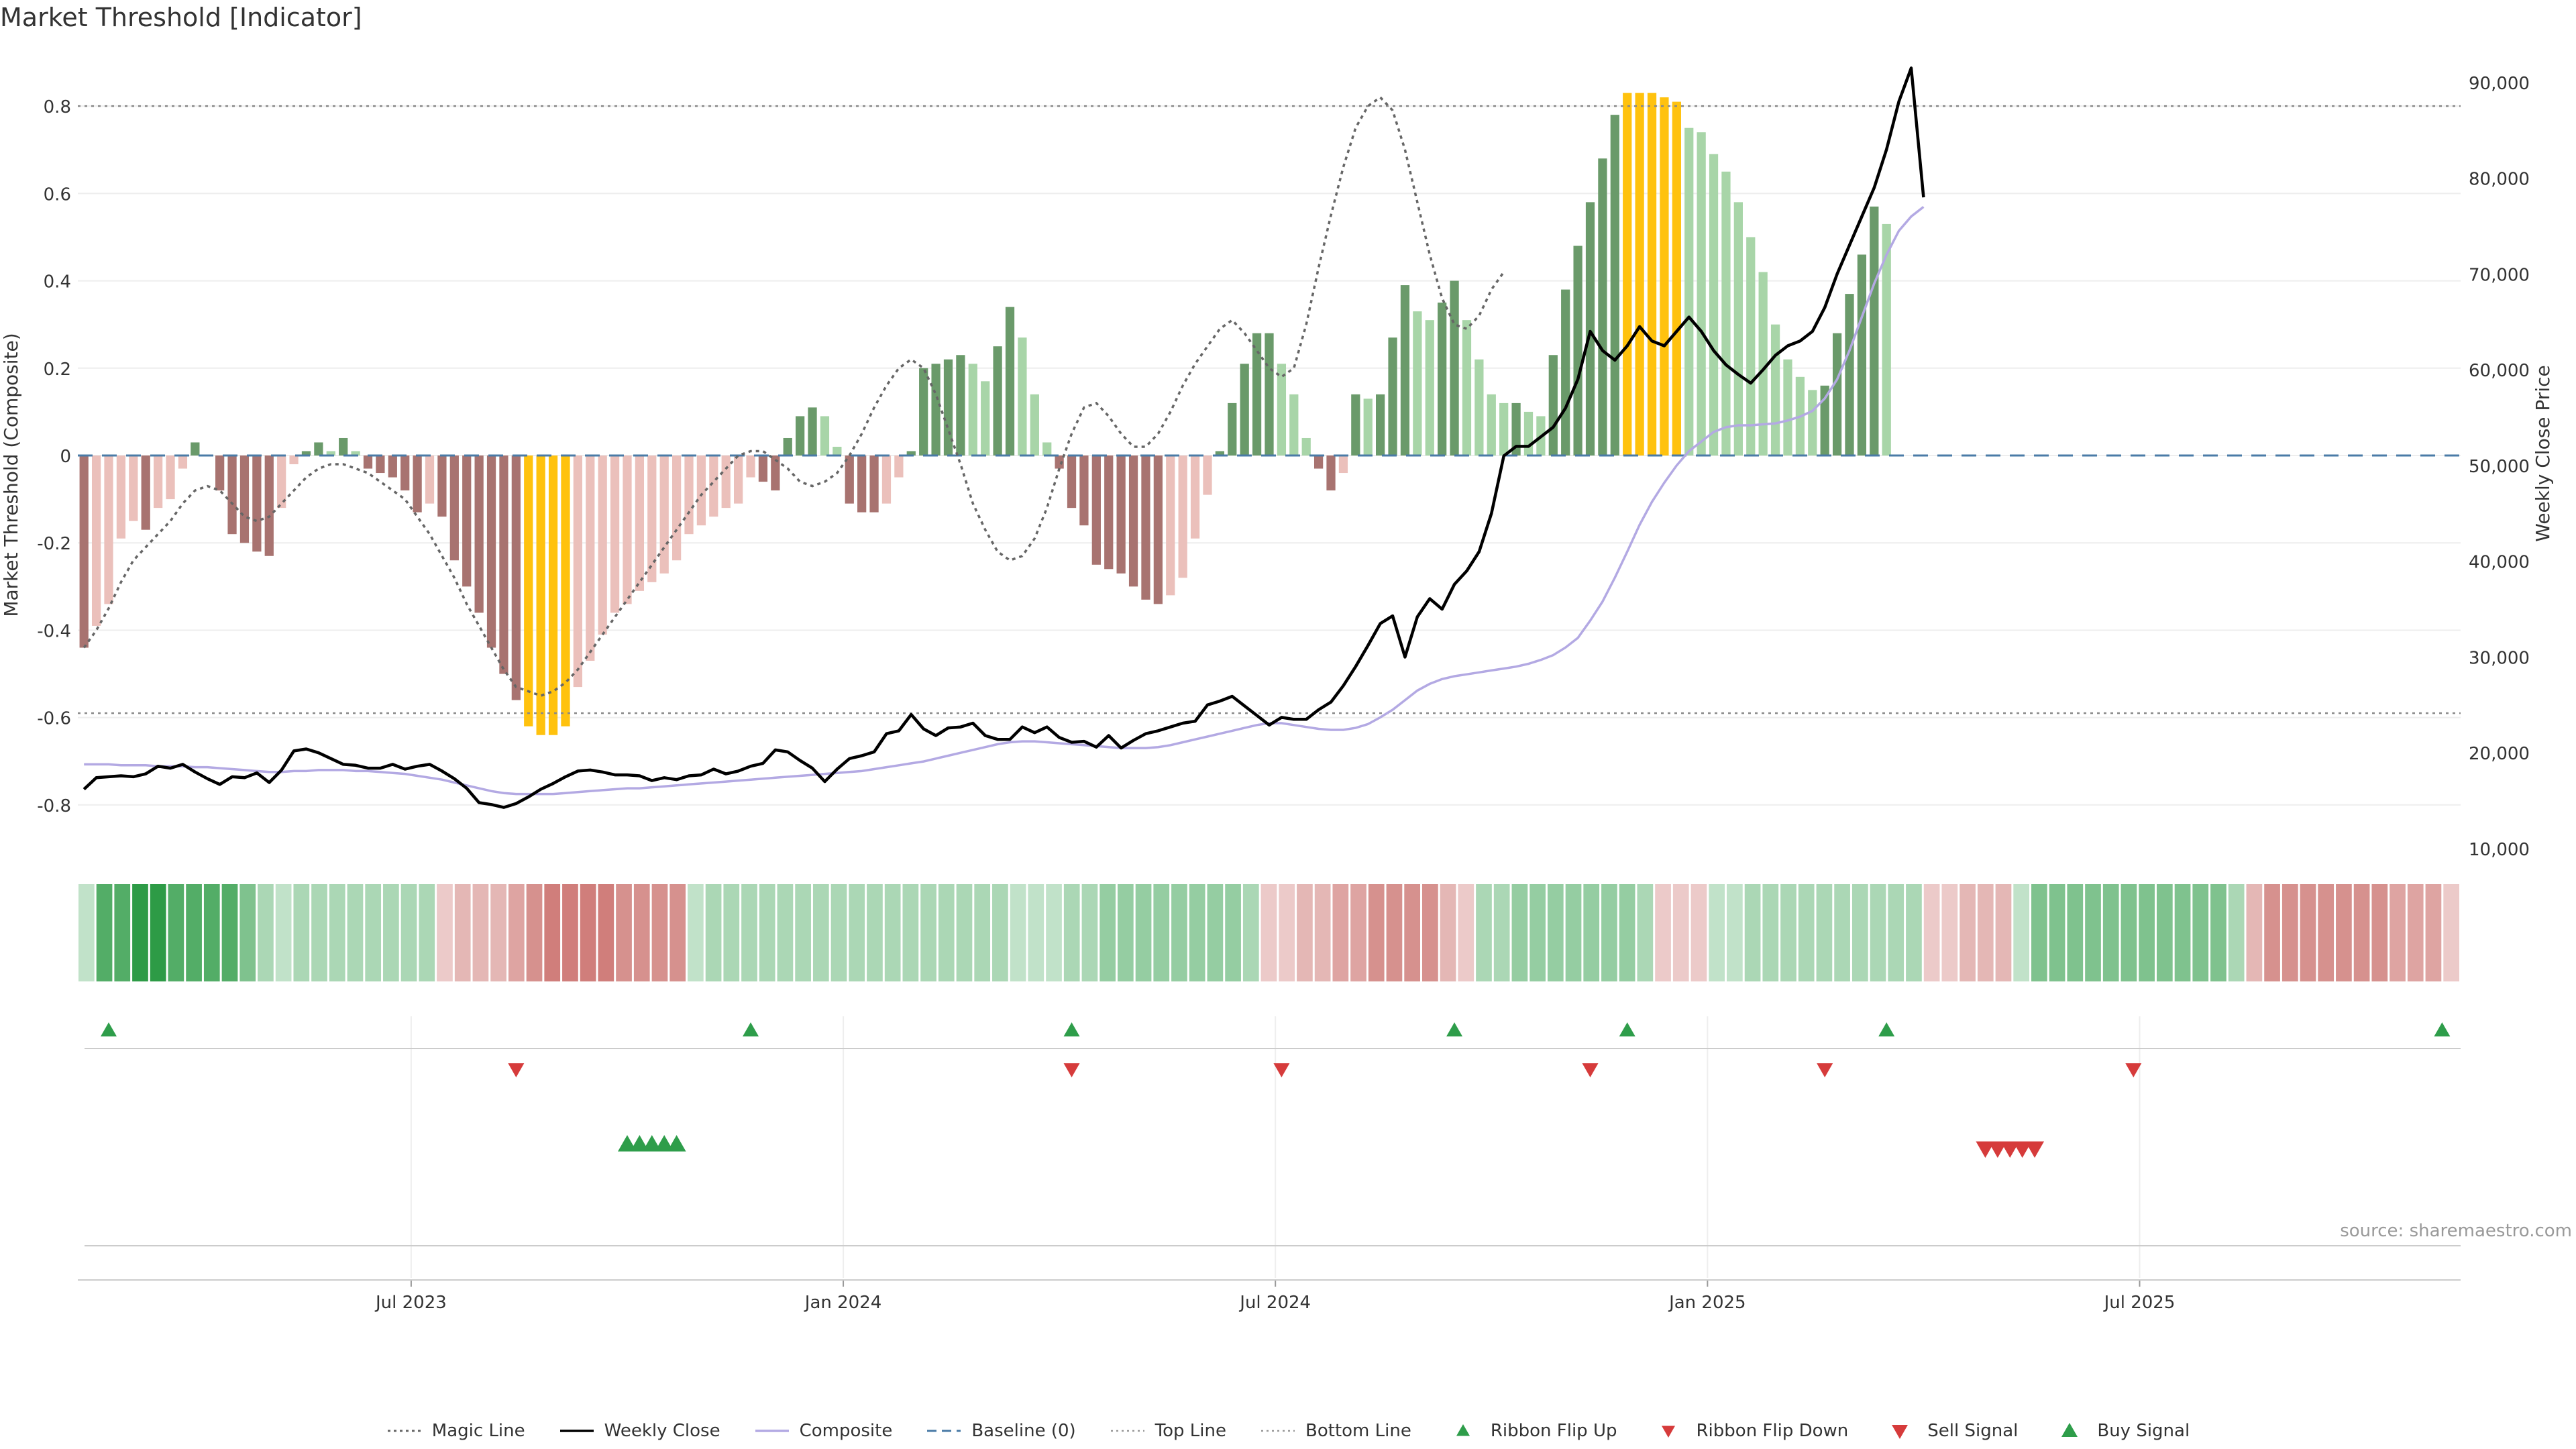  I want to click on legend-item: Top Line, so click(1168, 1431).